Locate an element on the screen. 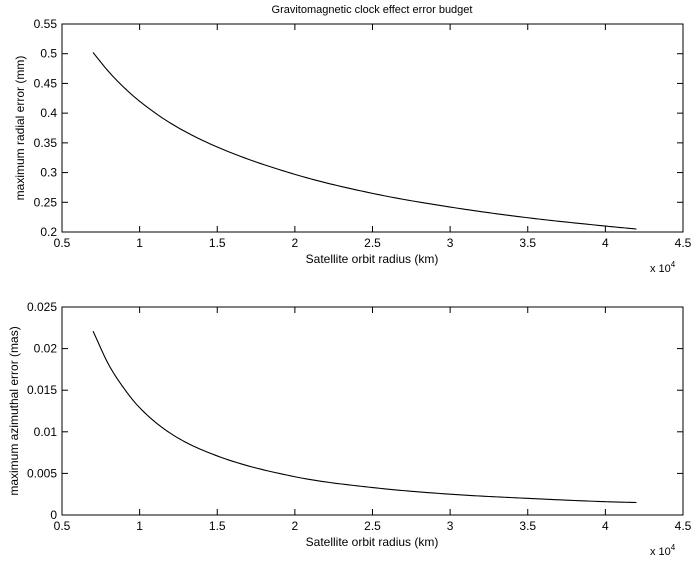 This screenshot has width=695, height=565. y-tick-label: 0.3 is located at coordinates (48, 173).